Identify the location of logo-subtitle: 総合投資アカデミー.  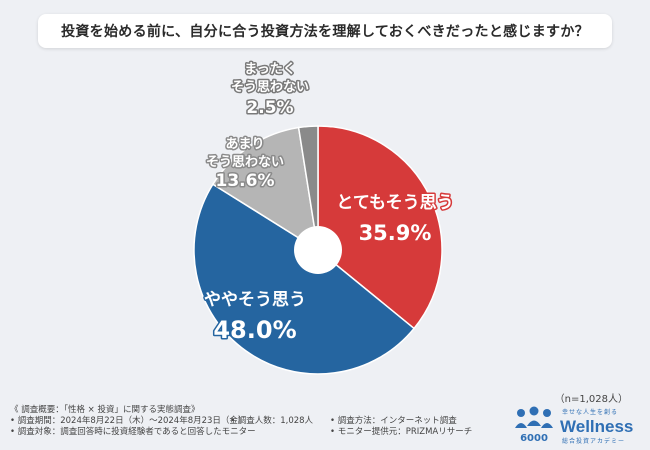
(594, 441).